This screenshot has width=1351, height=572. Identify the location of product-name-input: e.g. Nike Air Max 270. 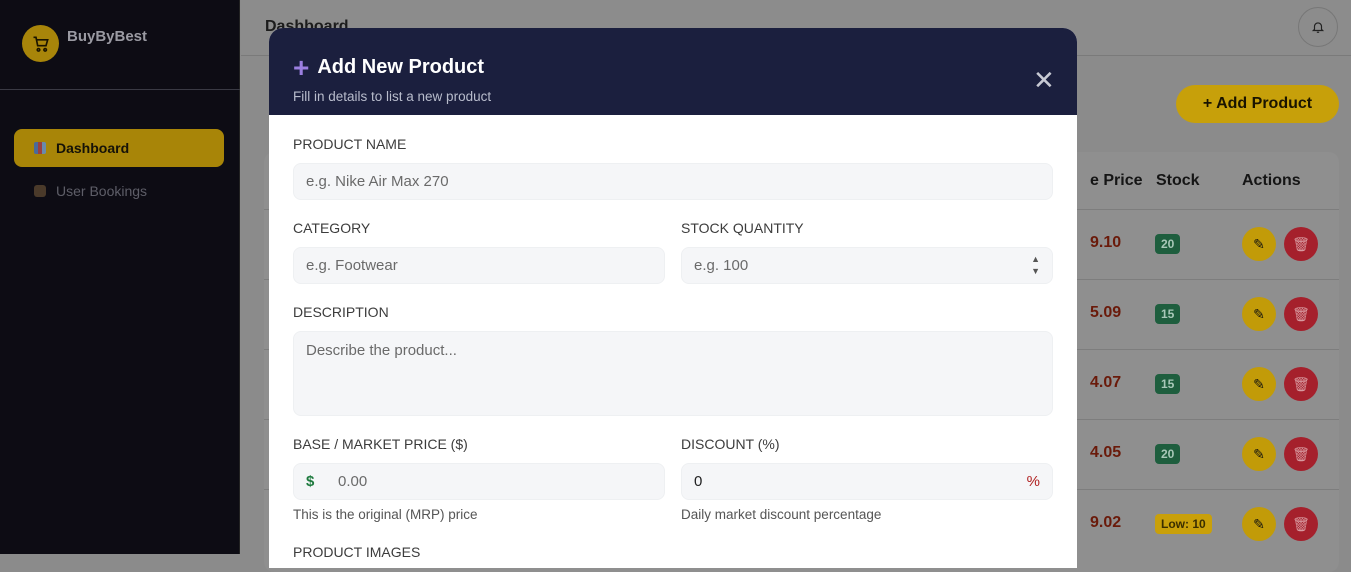
(673, 181).